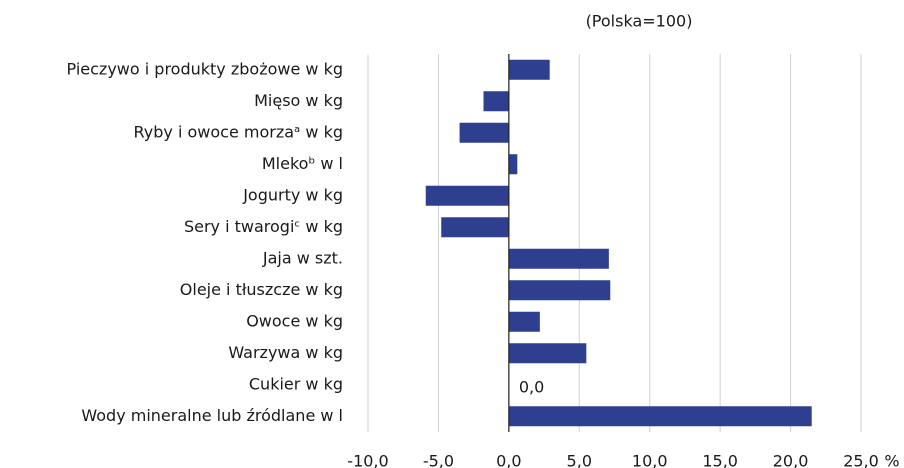 The image size is (904, 468). What do you see at coordinates (639, 21) in the screenshot?
I see `chart-subtitle: (Polska=100)` at bounding box center [639, 21].